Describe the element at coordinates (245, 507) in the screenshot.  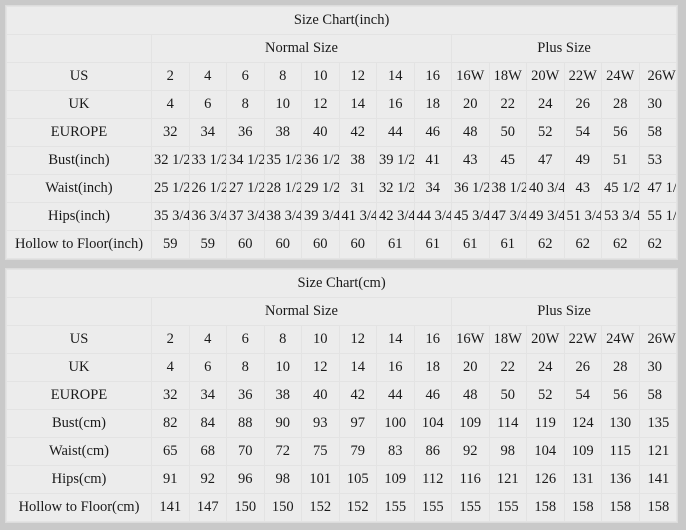
I see `table-cell: 150` at that location.